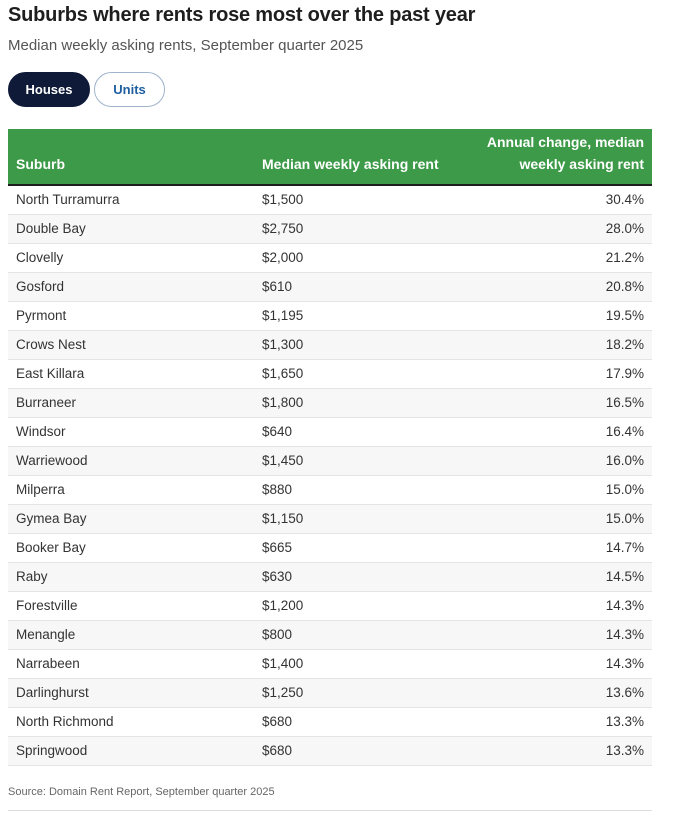  What do you see at coordinates (330, 810) in the screenshot?
I see `bottom-divider` at bounding box center [330, 810].